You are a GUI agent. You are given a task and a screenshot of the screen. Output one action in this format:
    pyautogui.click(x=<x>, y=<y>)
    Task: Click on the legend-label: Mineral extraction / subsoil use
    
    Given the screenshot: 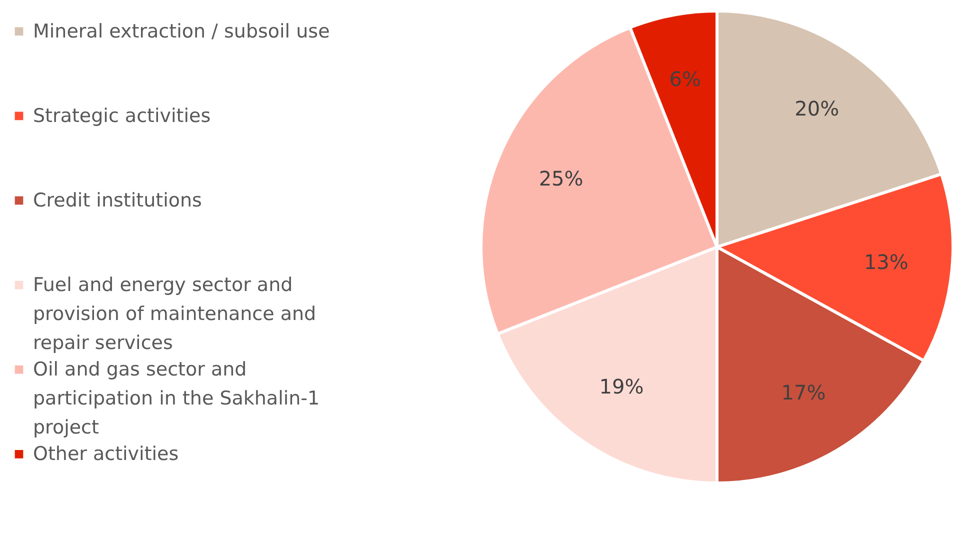 What is the action you would take?
    pyautogui.click(x=181, y=31)
    